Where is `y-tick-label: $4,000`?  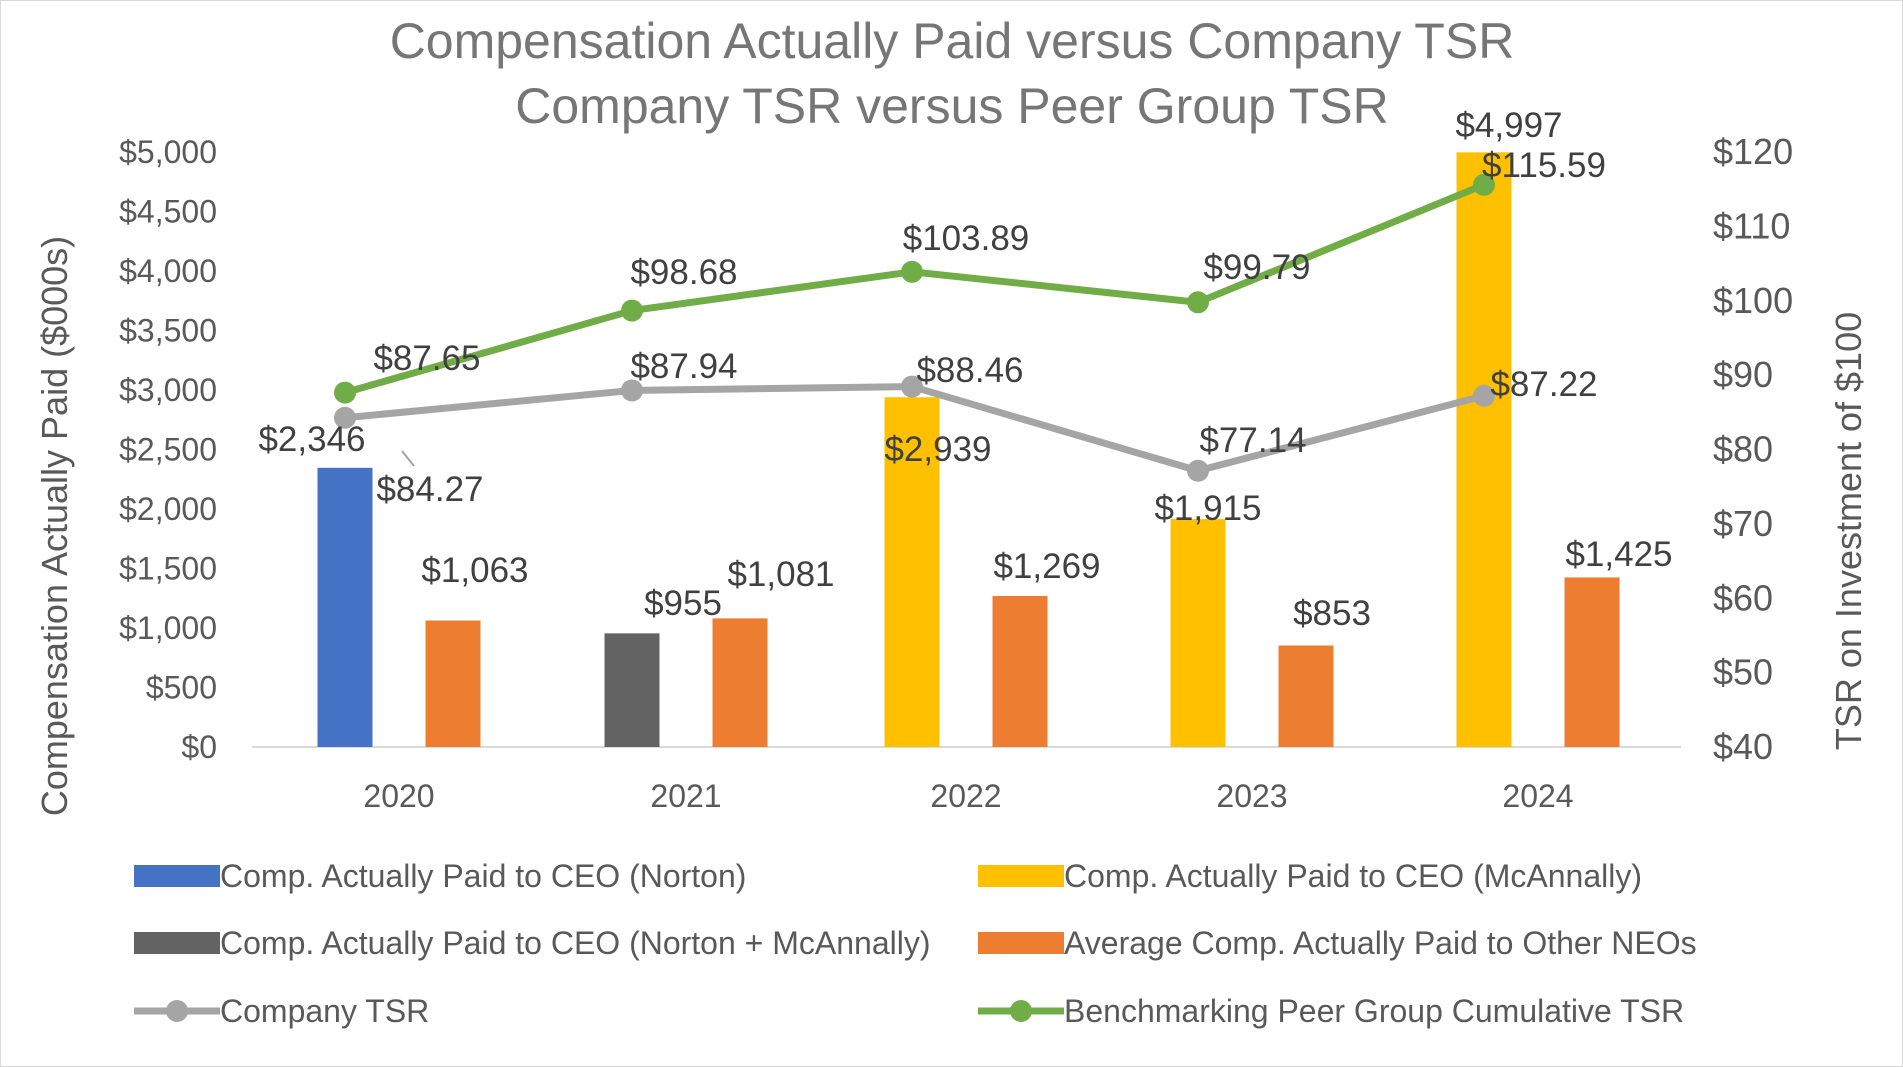 y-tick-label: $4,000 is located at coordinates (168, 271).